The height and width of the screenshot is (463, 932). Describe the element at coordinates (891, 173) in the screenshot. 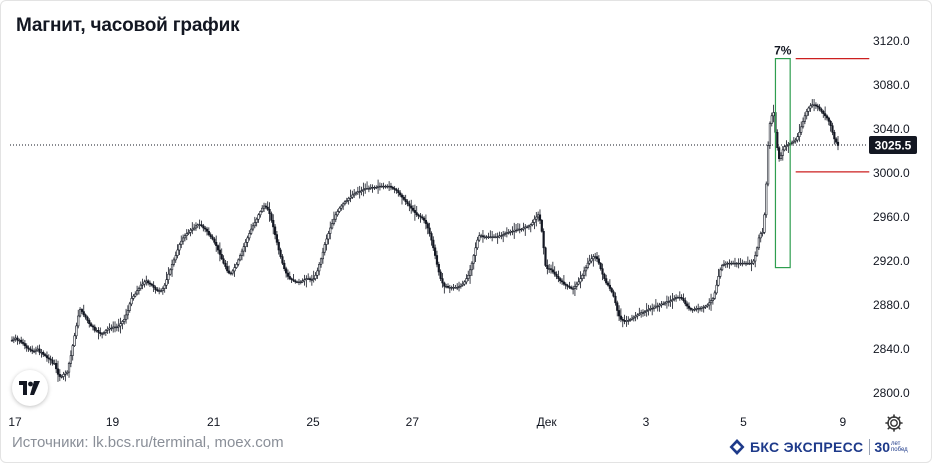

I see `y-tick-label: 3000.0` at that location.